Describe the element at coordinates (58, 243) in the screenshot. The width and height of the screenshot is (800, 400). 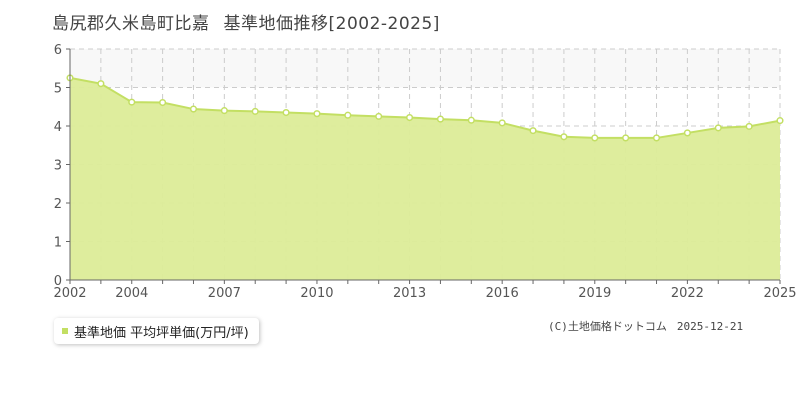
I see `y-tick-label: 1` at that location.